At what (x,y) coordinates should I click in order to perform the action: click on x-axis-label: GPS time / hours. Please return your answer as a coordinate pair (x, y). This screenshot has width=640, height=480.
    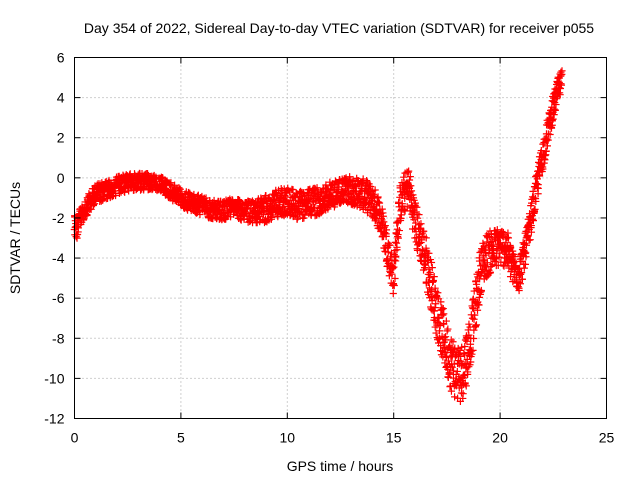
    Looking at the image, I should click on (340, 466).